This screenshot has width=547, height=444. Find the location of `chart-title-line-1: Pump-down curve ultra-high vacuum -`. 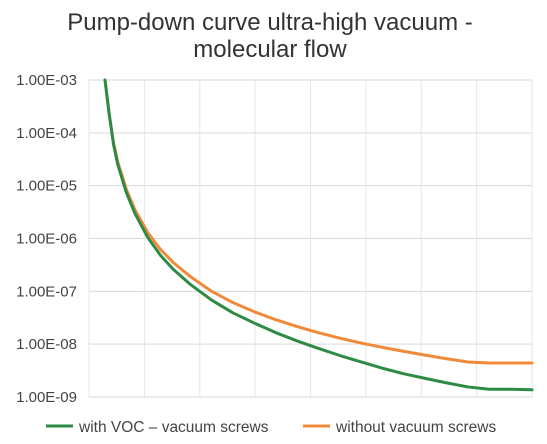

chart-title-line-1: Pump-down curve ultra-high vacuum - is located at coordinates (270, 22).